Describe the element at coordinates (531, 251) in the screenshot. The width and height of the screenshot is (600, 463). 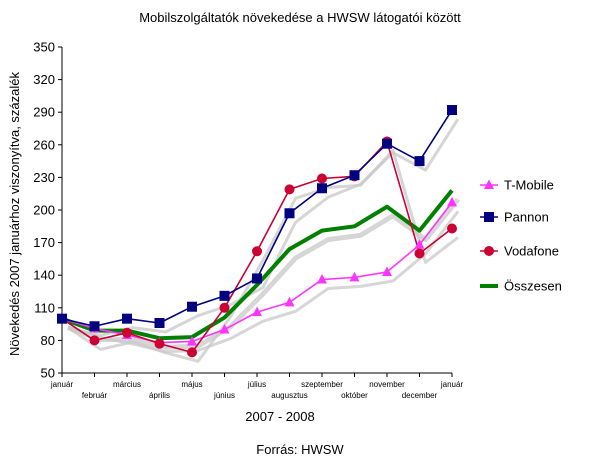
I see `legend-label: Vodafone` at that location.